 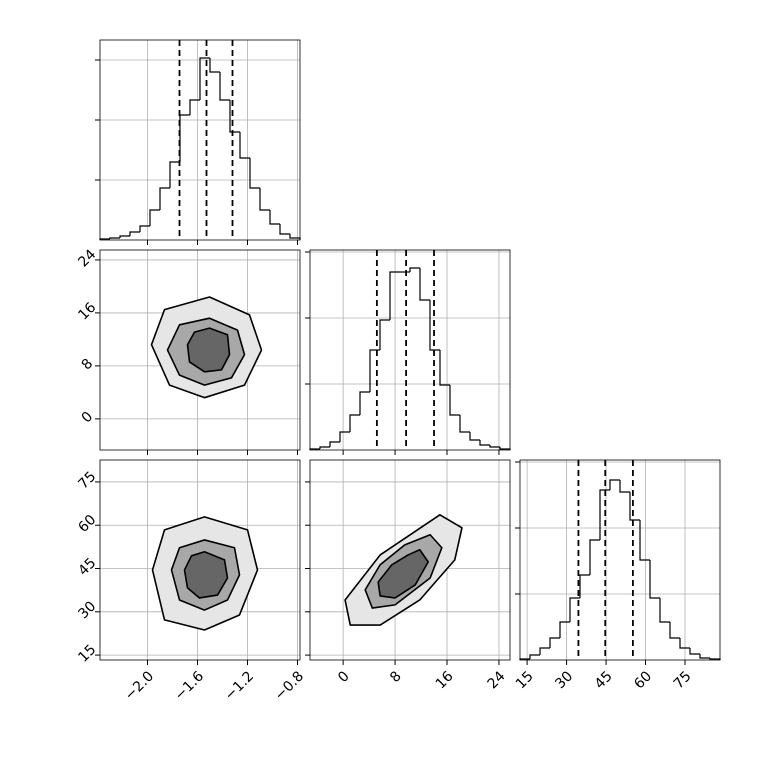 I want to click on x-tick-label: 45, so click(x=604, y=680).